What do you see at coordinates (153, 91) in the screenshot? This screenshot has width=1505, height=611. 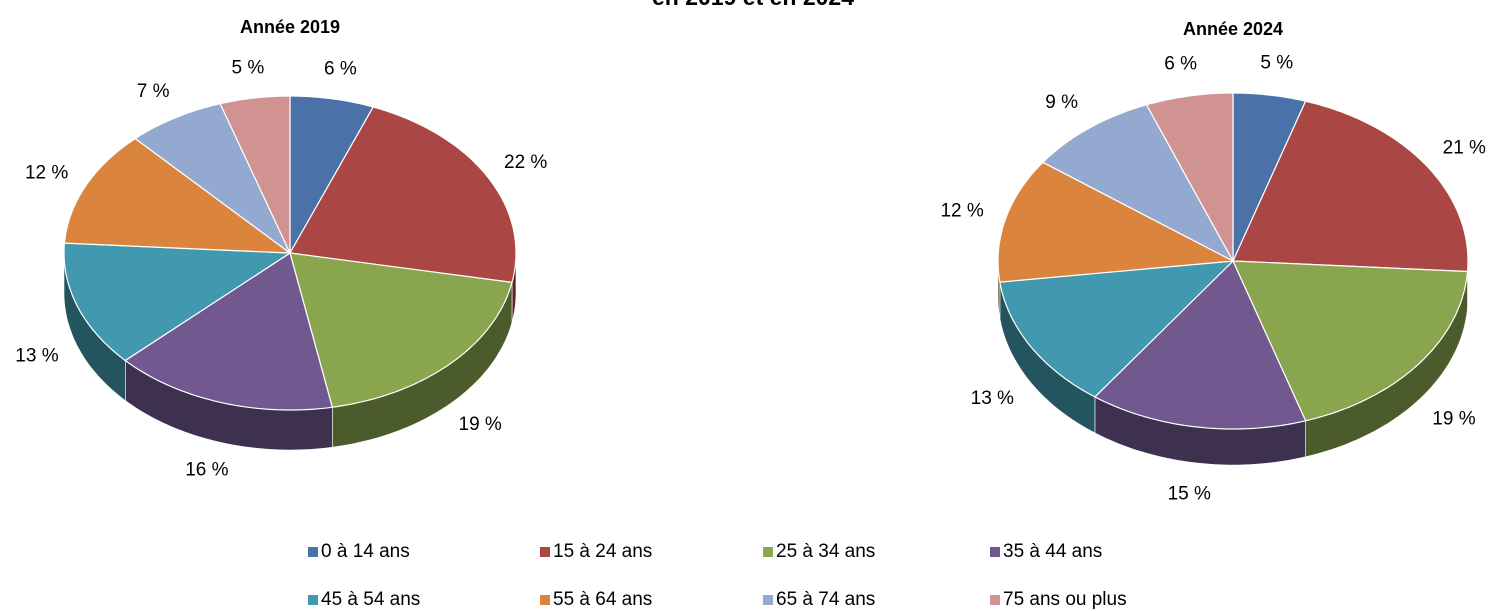 I see `data-label: 7 %` at bounding box center [153, 91].